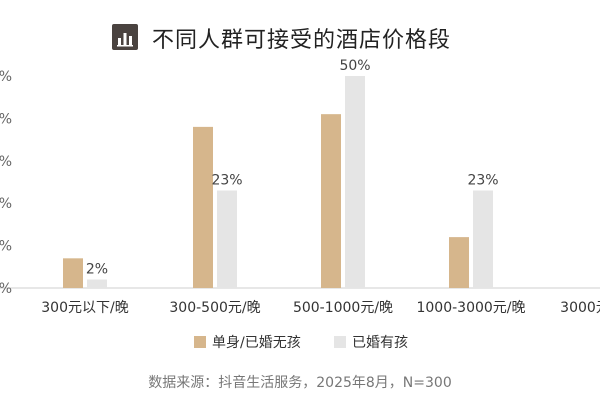 Image resolution: width=600 pixels, height=400 pixels. I want to click on legend-label-series2: 已婚有孩, so click(380, 343).